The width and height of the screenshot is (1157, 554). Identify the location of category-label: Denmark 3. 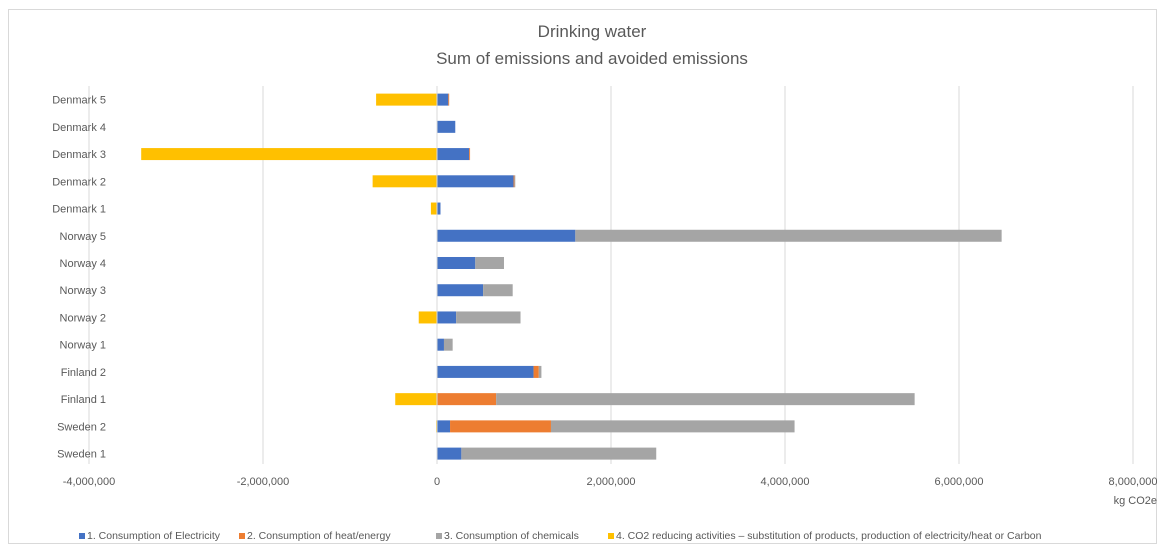
(79, 155).